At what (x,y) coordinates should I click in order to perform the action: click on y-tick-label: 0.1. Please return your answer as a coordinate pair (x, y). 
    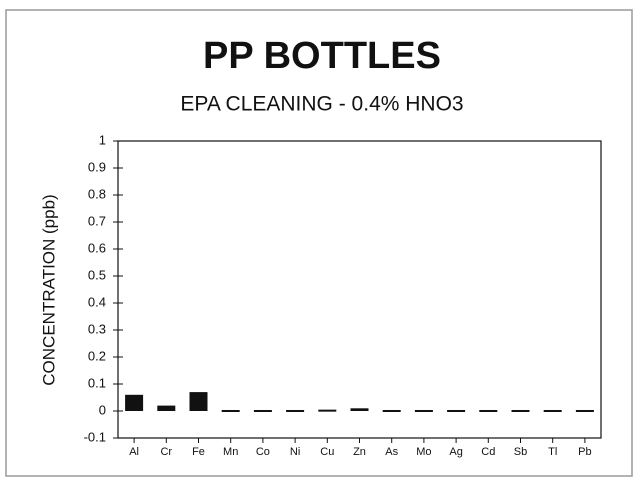
    Looking at the image, I should click on (97, 382).